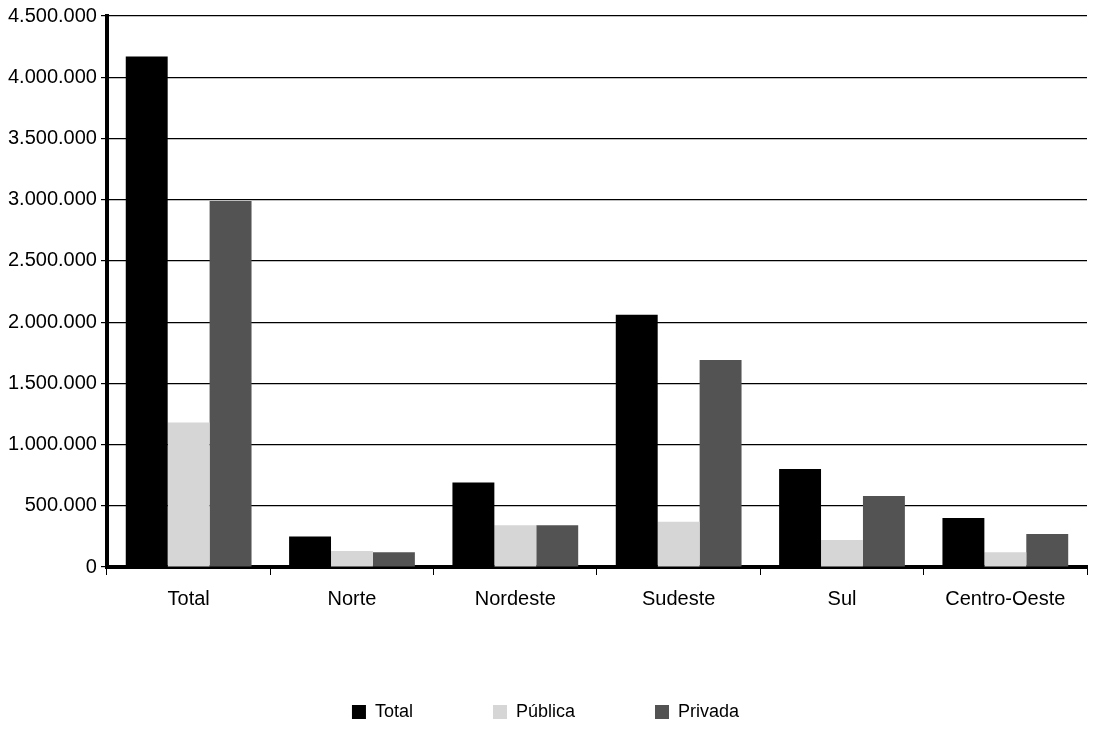 Image resolution: width=1097 pixels, height=731 pixels. Describe the element at coordinates (52, 443) in the screenshot. I see `y-tick-label: 1.000.000` at that location.